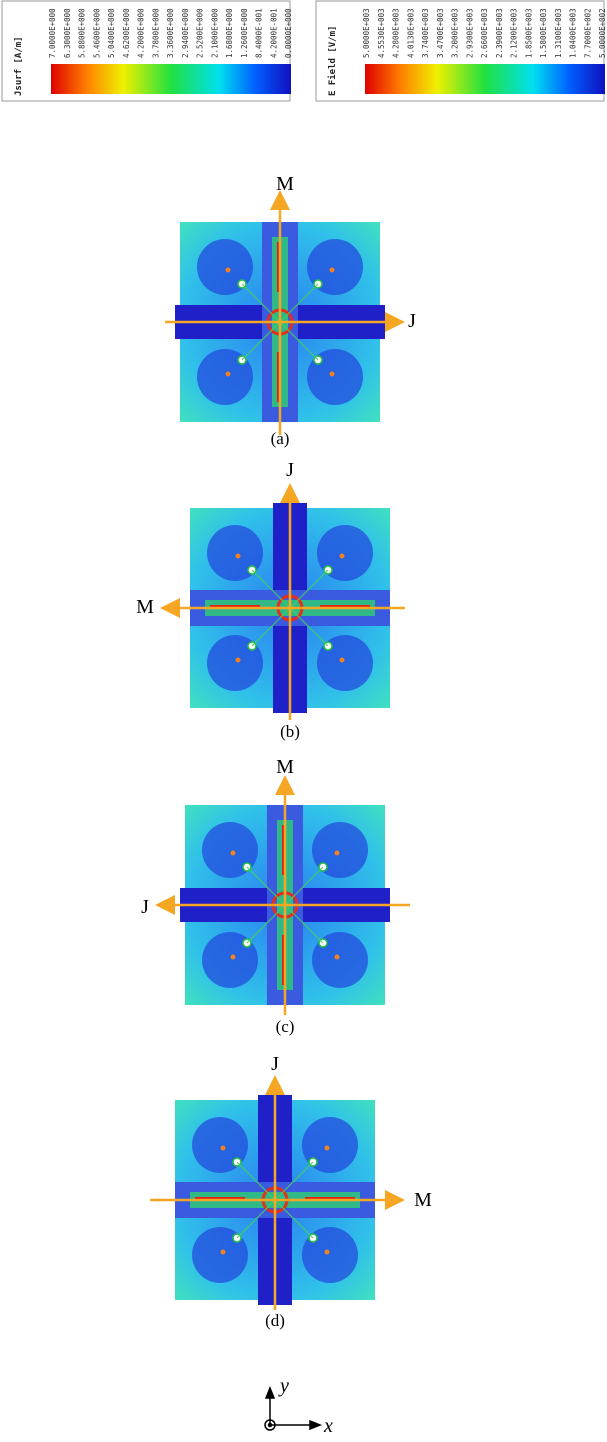 This screenshot has width=607, height=1442. Describe the element at coordinates (499, 33) in the screenshot. I see `legend-value: 2.3900E+003` at that location.